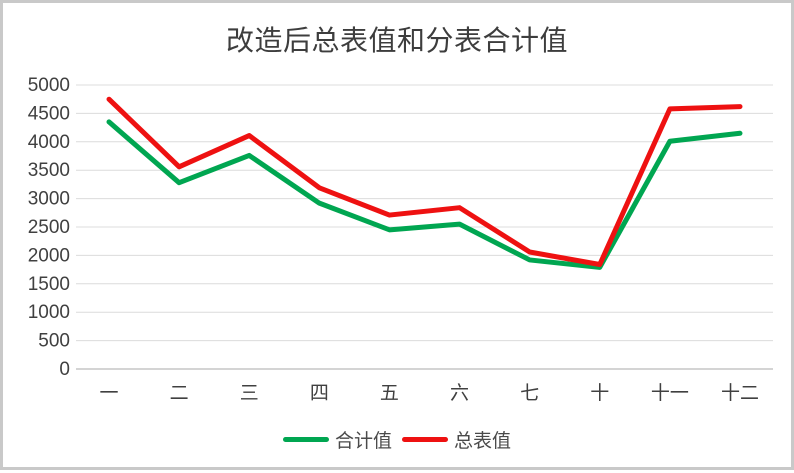 This screenshot has height=473, width=794. What do you see at coordinates (49, 312) in the screenshot?
I see `y-axis-tick-label: 1000` at bounding box center [49, 312].